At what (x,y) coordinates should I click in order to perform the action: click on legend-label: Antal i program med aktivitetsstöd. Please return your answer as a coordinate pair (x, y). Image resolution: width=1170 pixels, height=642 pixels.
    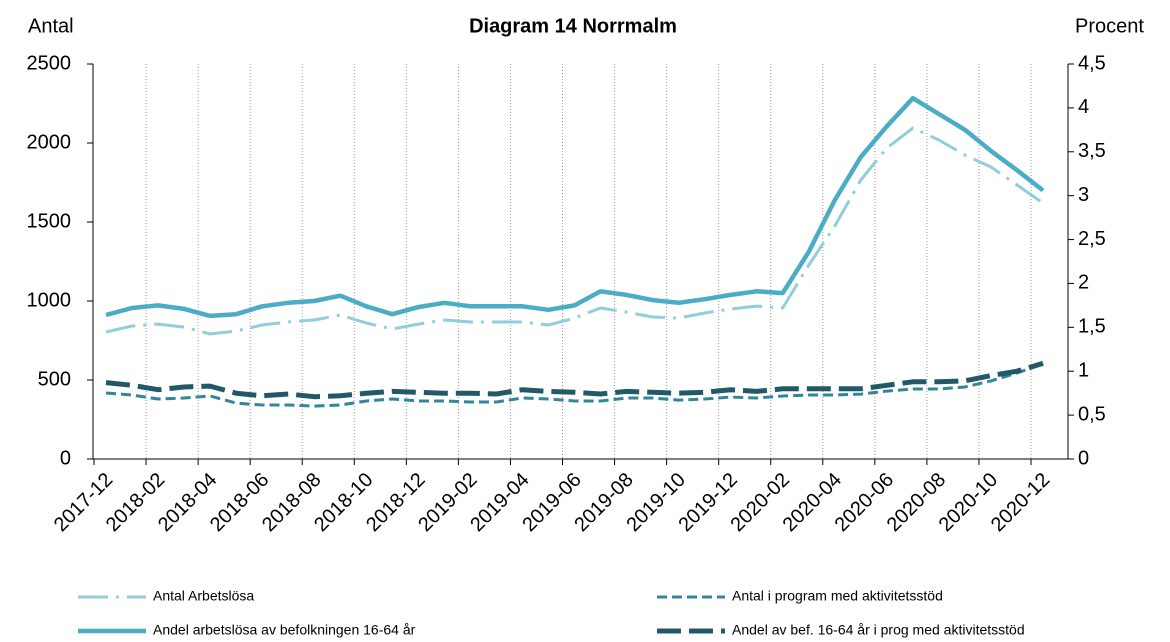
    Looking at the image, I should click on (837, 596).